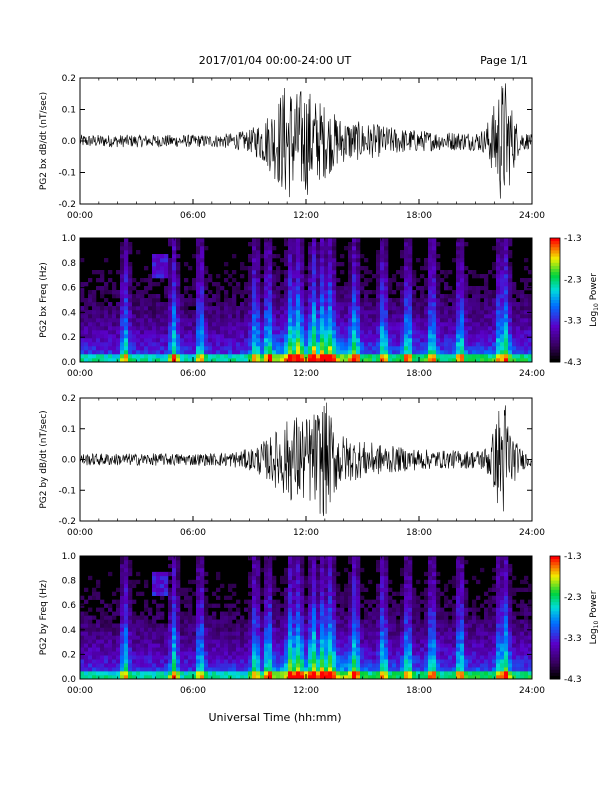 Image resolution: width=612 pixels, height=792 pixels. What do you see at coordinates (555, 246) in the screenshot?
I see `colorbar-swatch` at bounding box center [555, 246].